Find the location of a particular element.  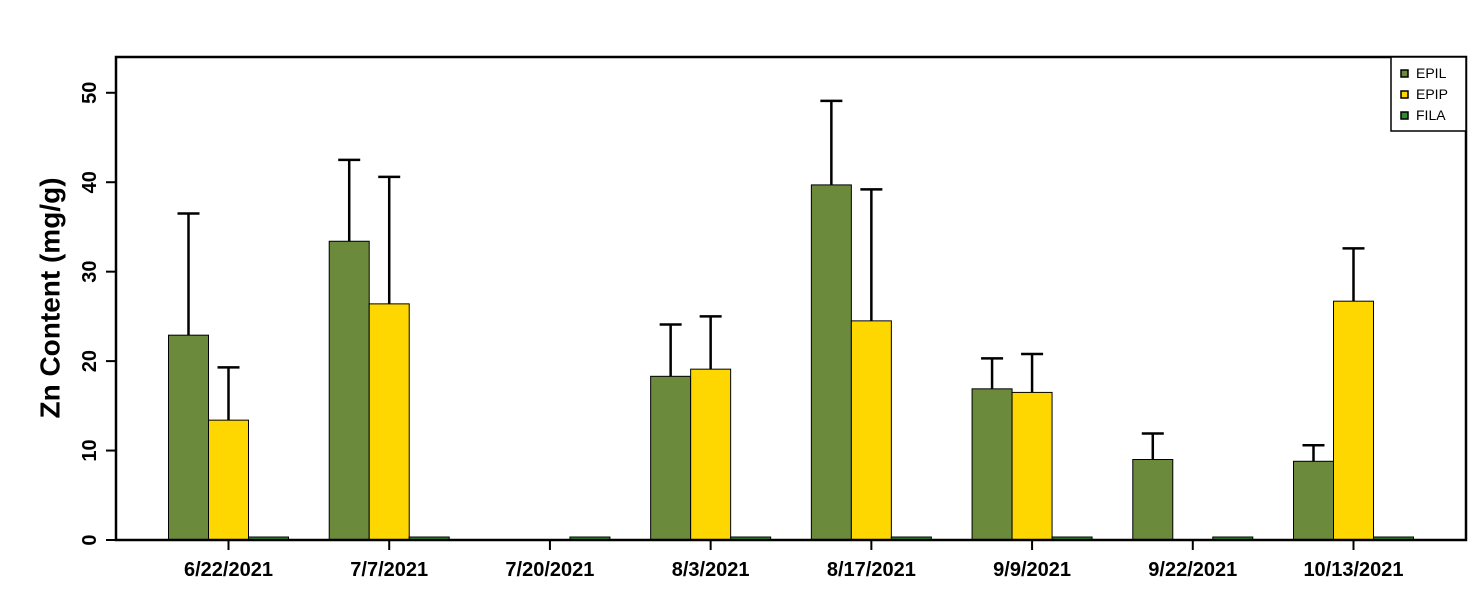

legend: EPIL EPIP FILA is located at coordinates (1428, 94).